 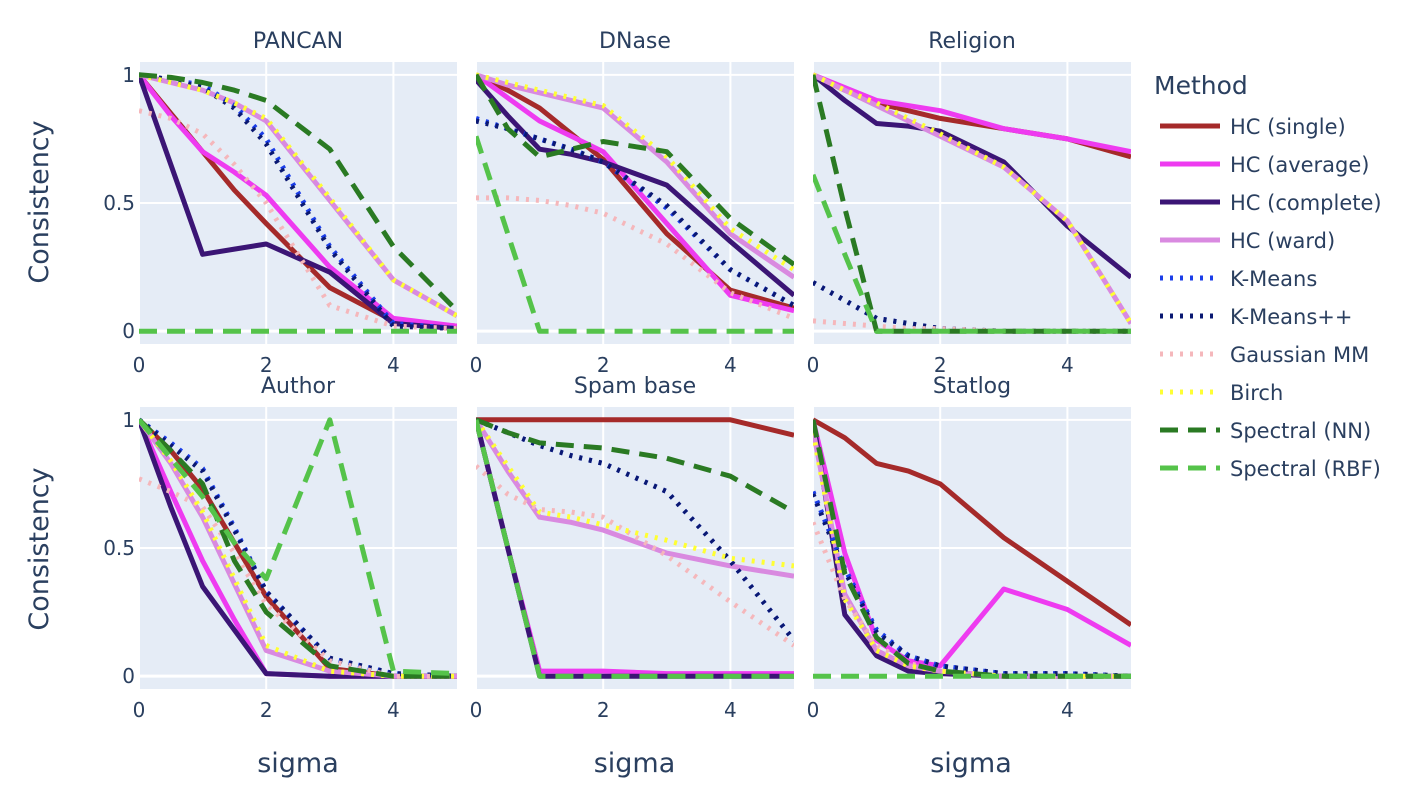 What do you see at coordinates (1306, 203) in the screenshot?
I see `legend-label: HC (complete)` at bounding box center [1306, 203].